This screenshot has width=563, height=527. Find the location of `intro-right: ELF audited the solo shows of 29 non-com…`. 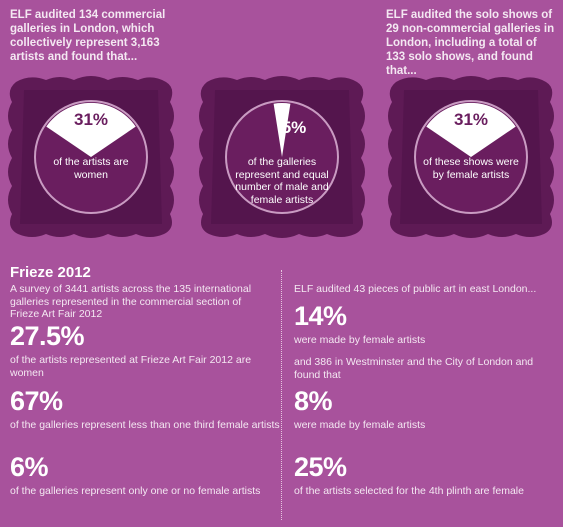

intro-right: ELF audited the solo shows of 29 non-com… is located at coordinates (470, 43).